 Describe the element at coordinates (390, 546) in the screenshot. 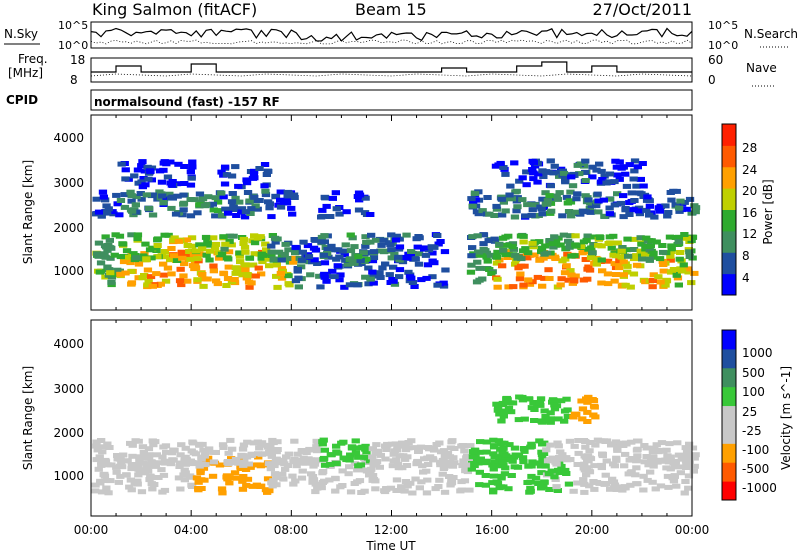

I see `xlabel: Time UT` at that location.